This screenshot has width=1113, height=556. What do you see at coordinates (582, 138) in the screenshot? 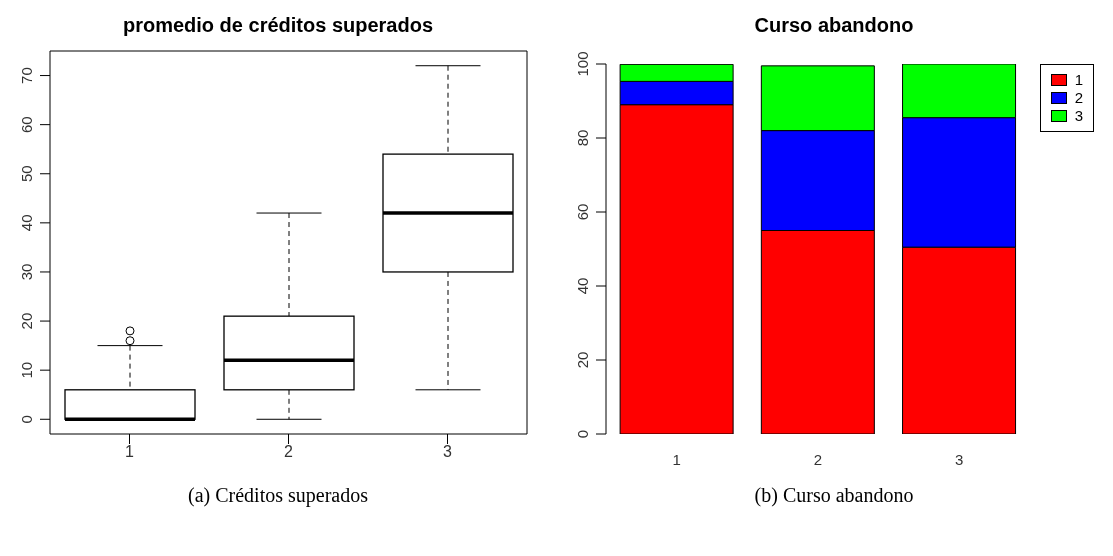
I see `y-tick-label: 80` at bounding box center [582, 138].